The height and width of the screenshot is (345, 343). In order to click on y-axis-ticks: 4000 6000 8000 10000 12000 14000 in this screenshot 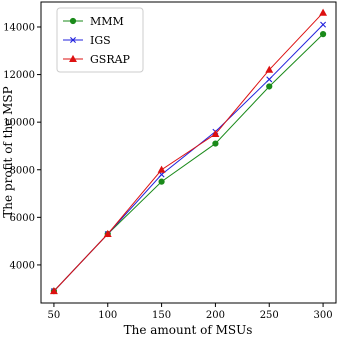, I will do `click(22, 146)`.